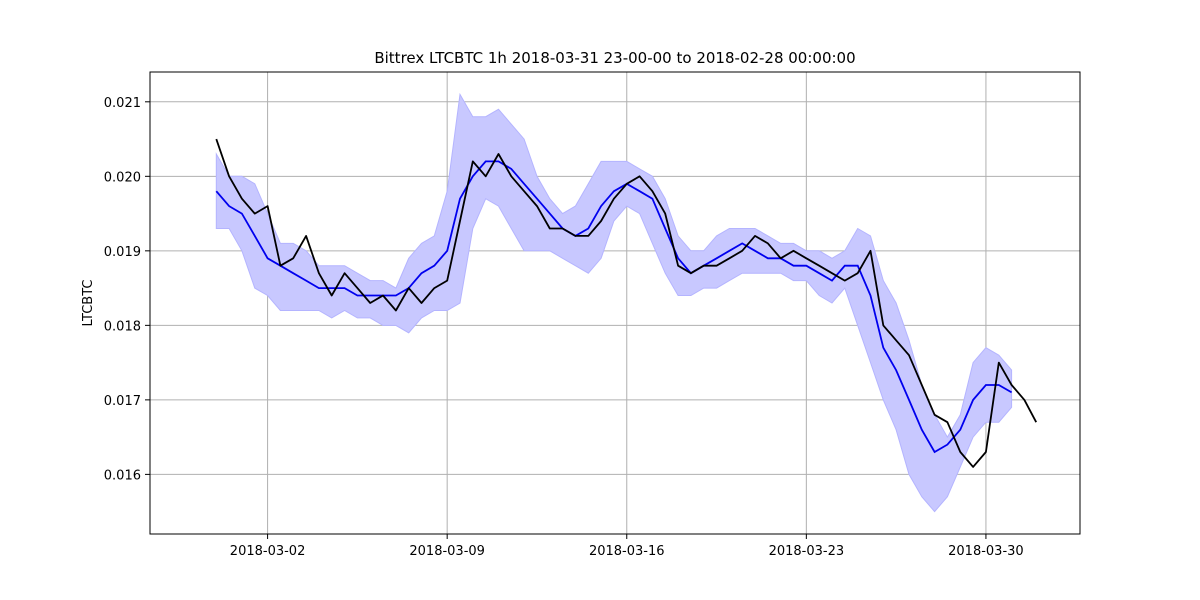  What do you see at coordinates (88, 303) in the screenshot?
I see `y-axis-label: LTCBTC` at bounding box center [88, 303].